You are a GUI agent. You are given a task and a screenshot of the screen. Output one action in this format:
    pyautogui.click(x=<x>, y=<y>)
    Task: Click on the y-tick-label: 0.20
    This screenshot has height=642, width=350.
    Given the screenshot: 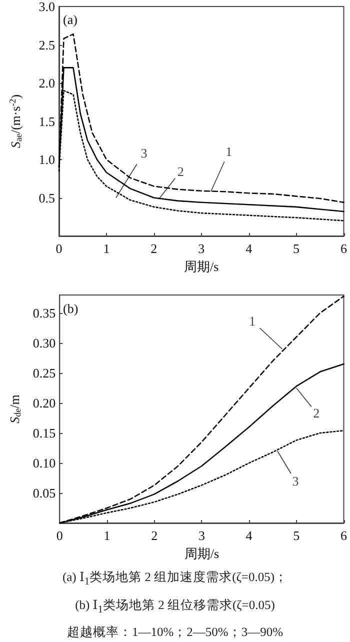 What is the action you would take?
    pyautogui.click(x=44, y=403)
    